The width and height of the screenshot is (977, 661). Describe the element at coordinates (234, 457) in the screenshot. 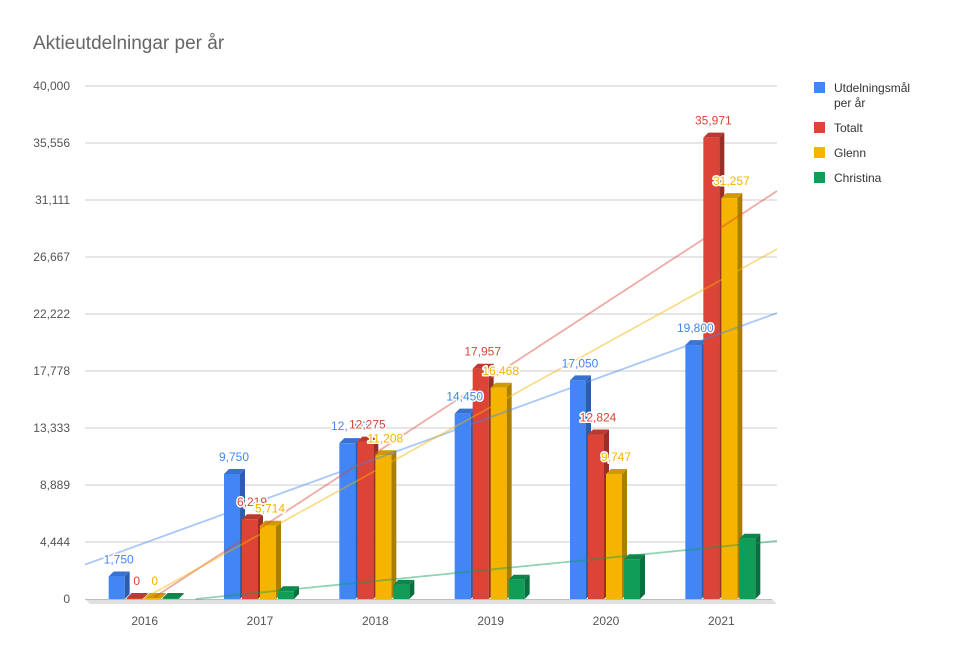

I see `data-label: 9,750` at that location.